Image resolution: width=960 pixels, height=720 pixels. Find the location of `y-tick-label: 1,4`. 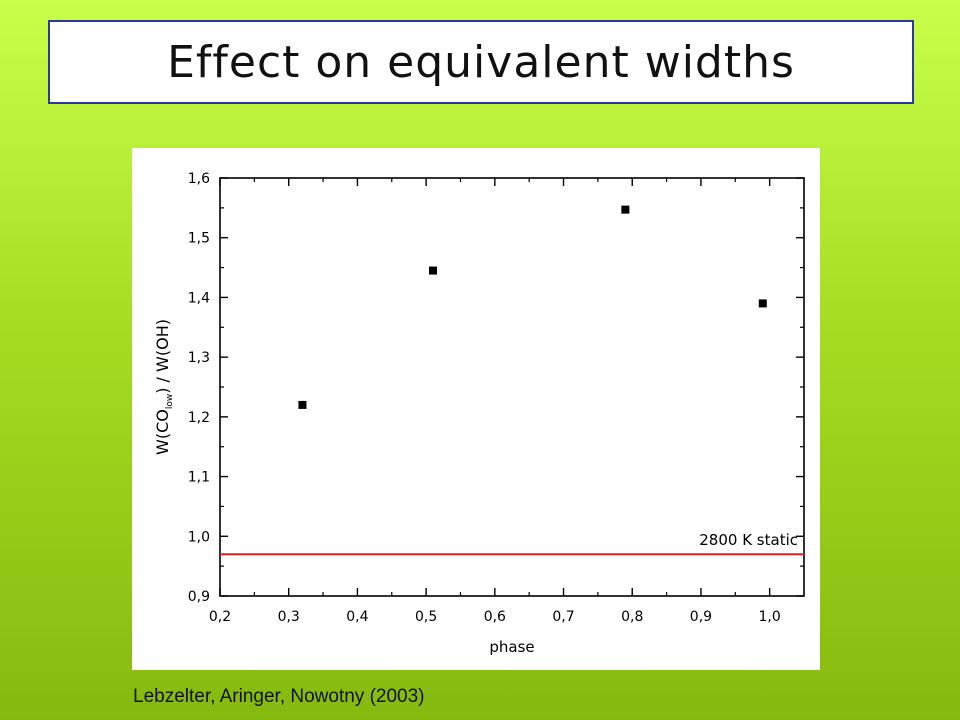

y-tick-label: 1,4 is located at coordinates (199, 298).